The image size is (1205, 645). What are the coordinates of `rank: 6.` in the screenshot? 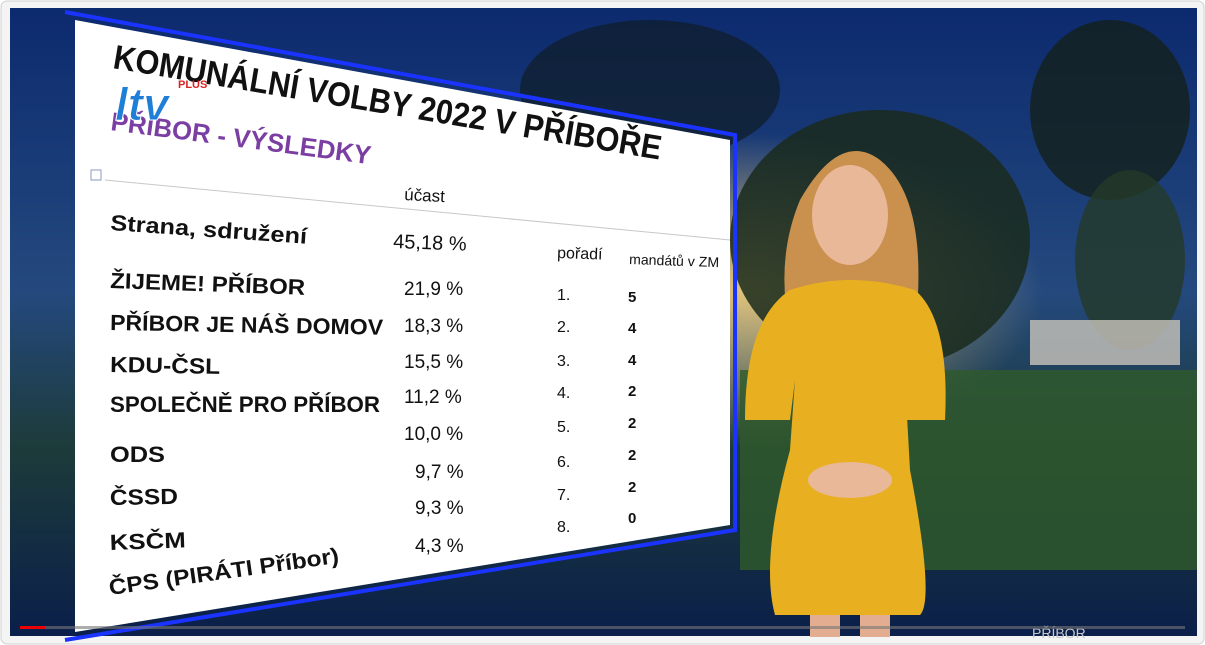 It's located at (563, 462).